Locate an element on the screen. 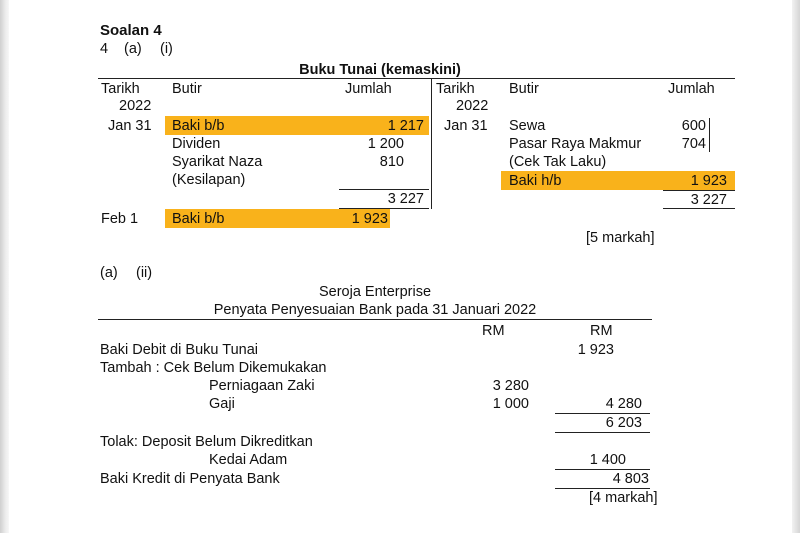 This screenshot has height=533, width=800. credit-row-desc: Sewa is located at coordinates (527, 126).